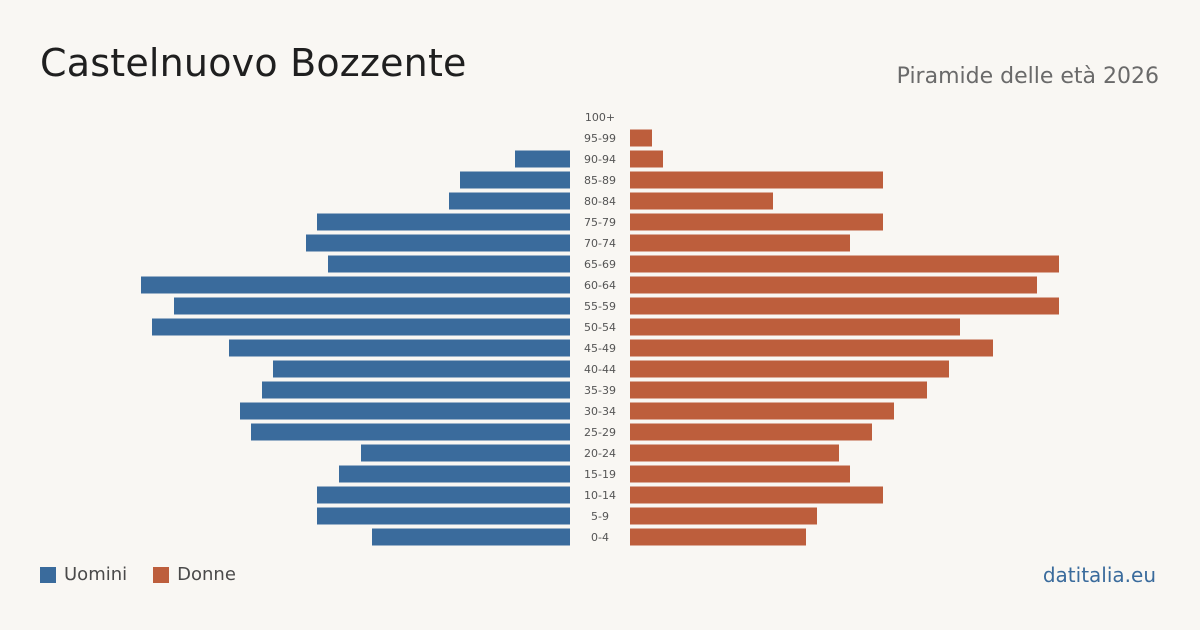 The width and height of the screenshot is (1200, 630). What do you see at coordinates (151, 574) in the screenshot?
I see `chart-legend: Uomini Donne` at bounding box center [151, 574].